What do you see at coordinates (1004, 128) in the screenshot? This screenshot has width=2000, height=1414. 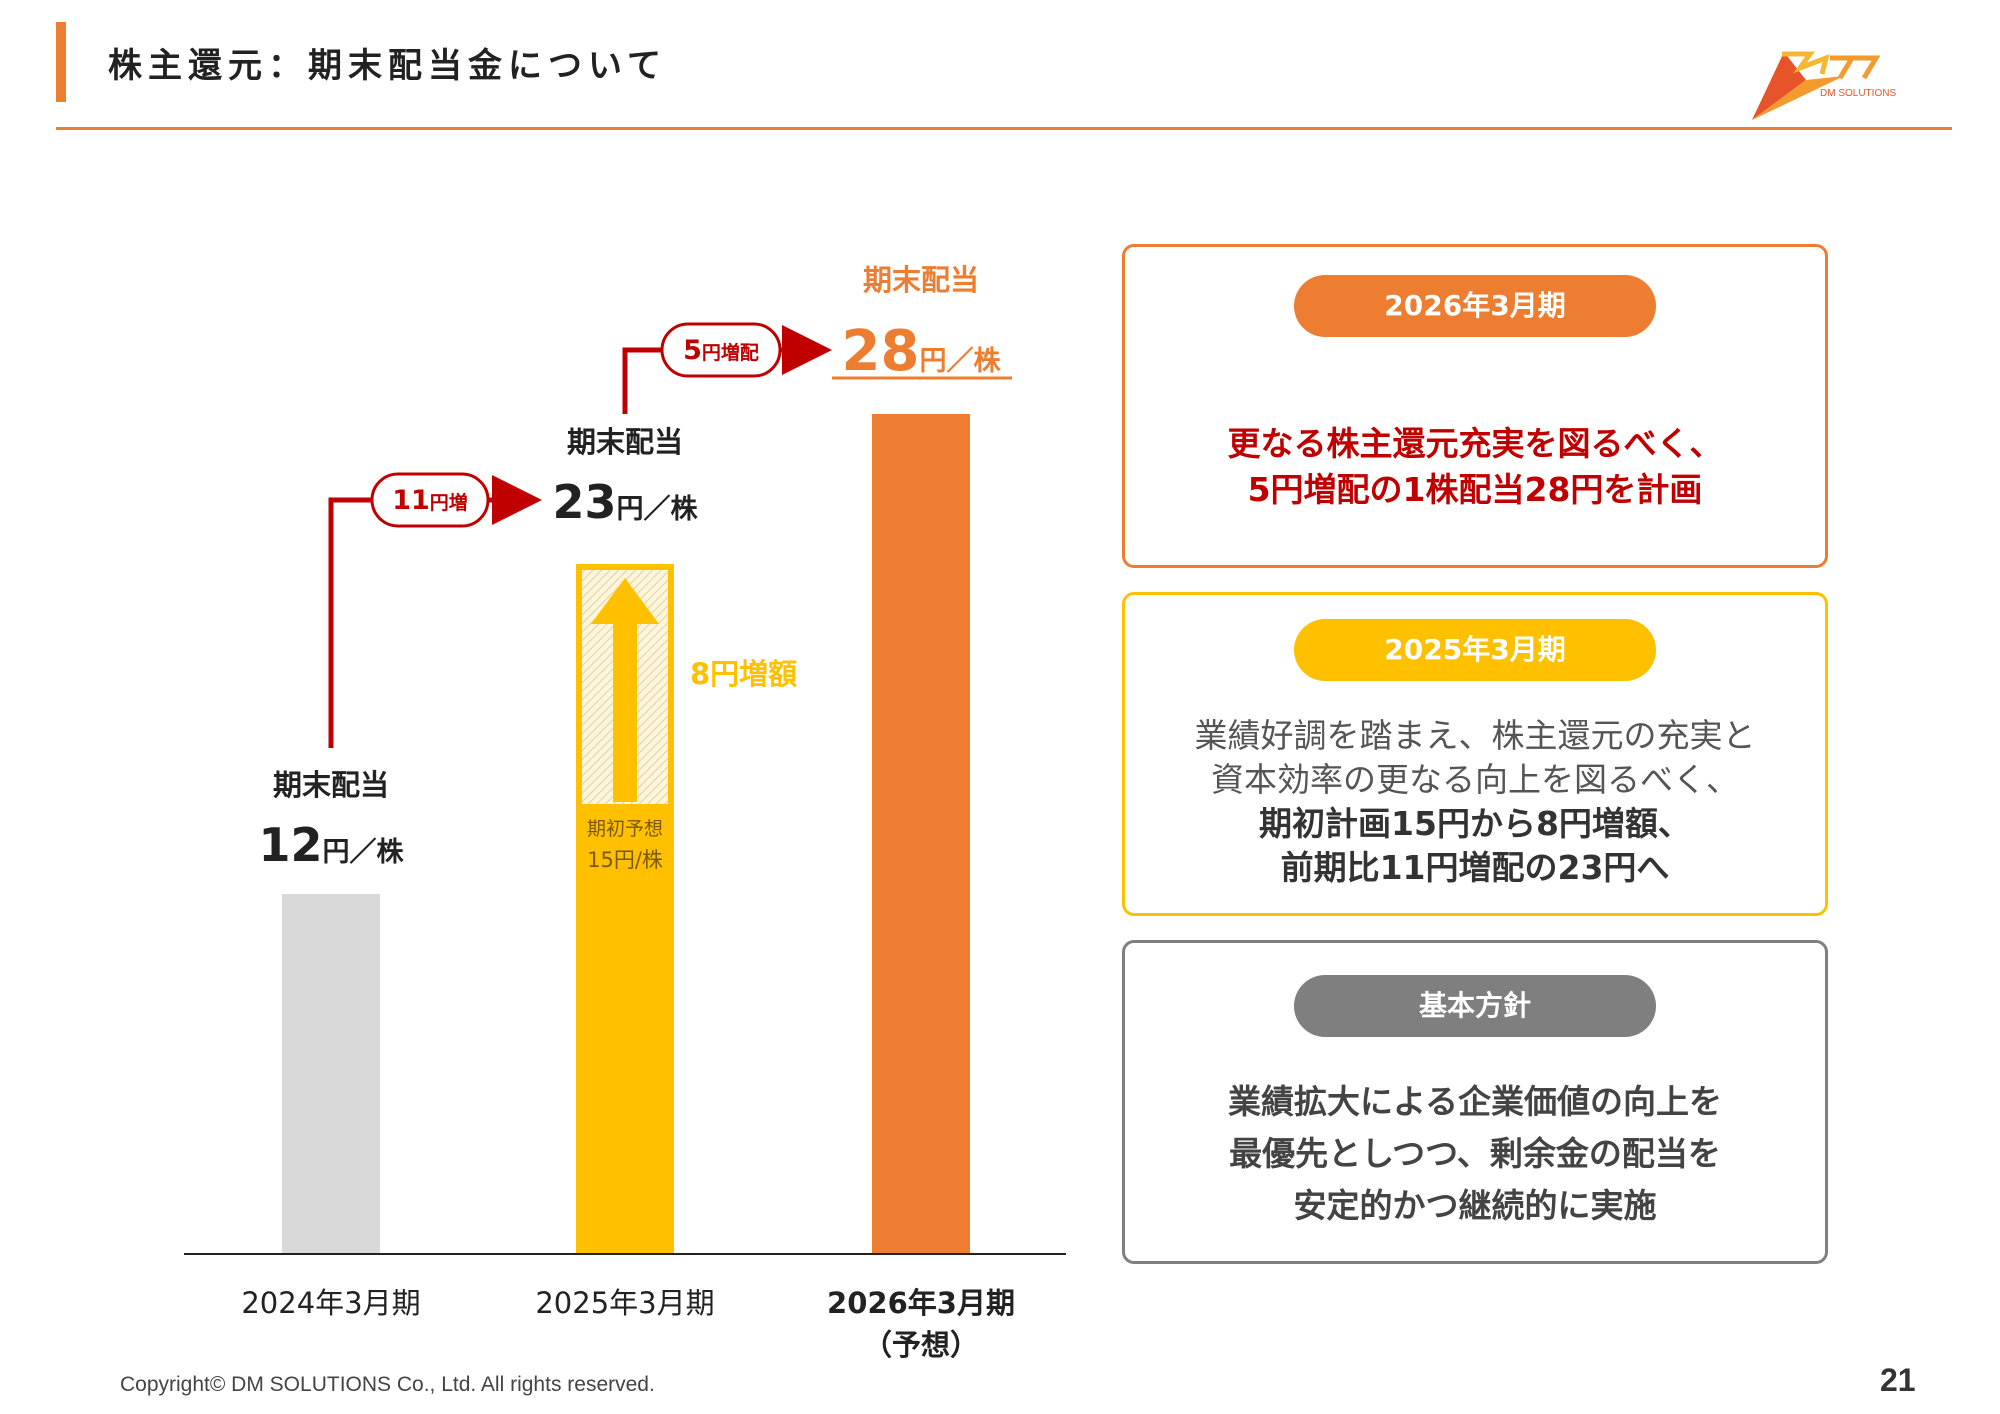 I see `header-divider` at bounding box center [1004, 128].